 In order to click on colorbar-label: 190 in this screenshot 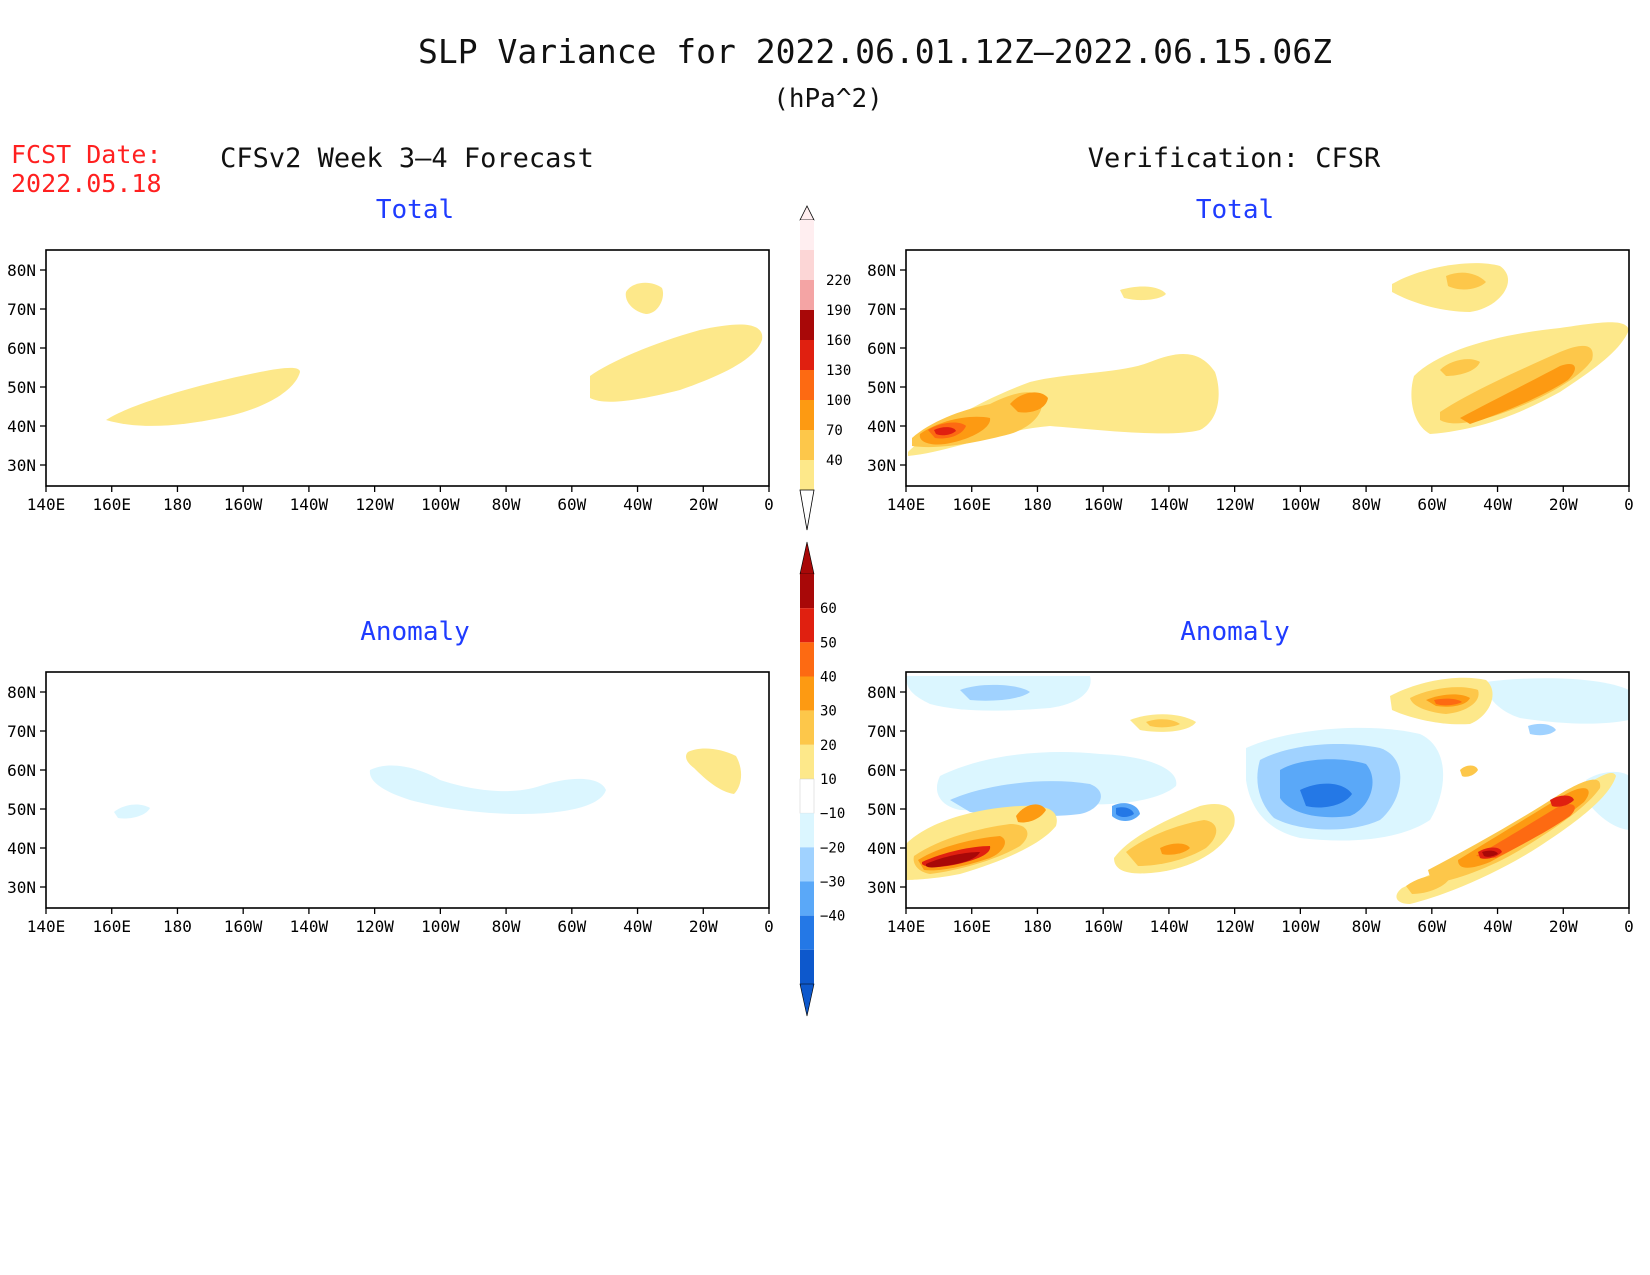, I will do `click(838, 311)`.